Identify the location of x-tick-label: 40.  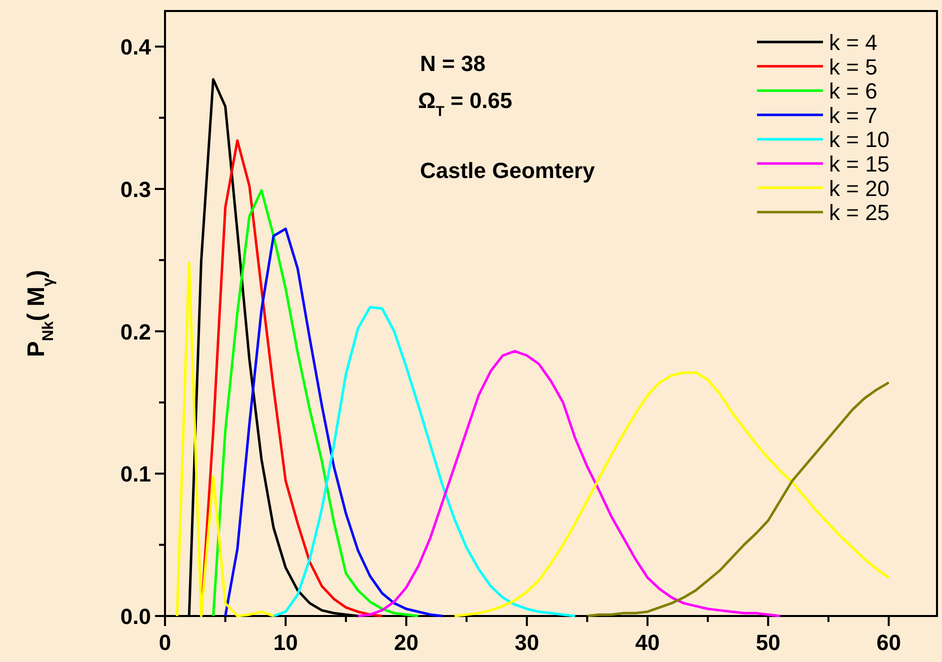
(647, 642).